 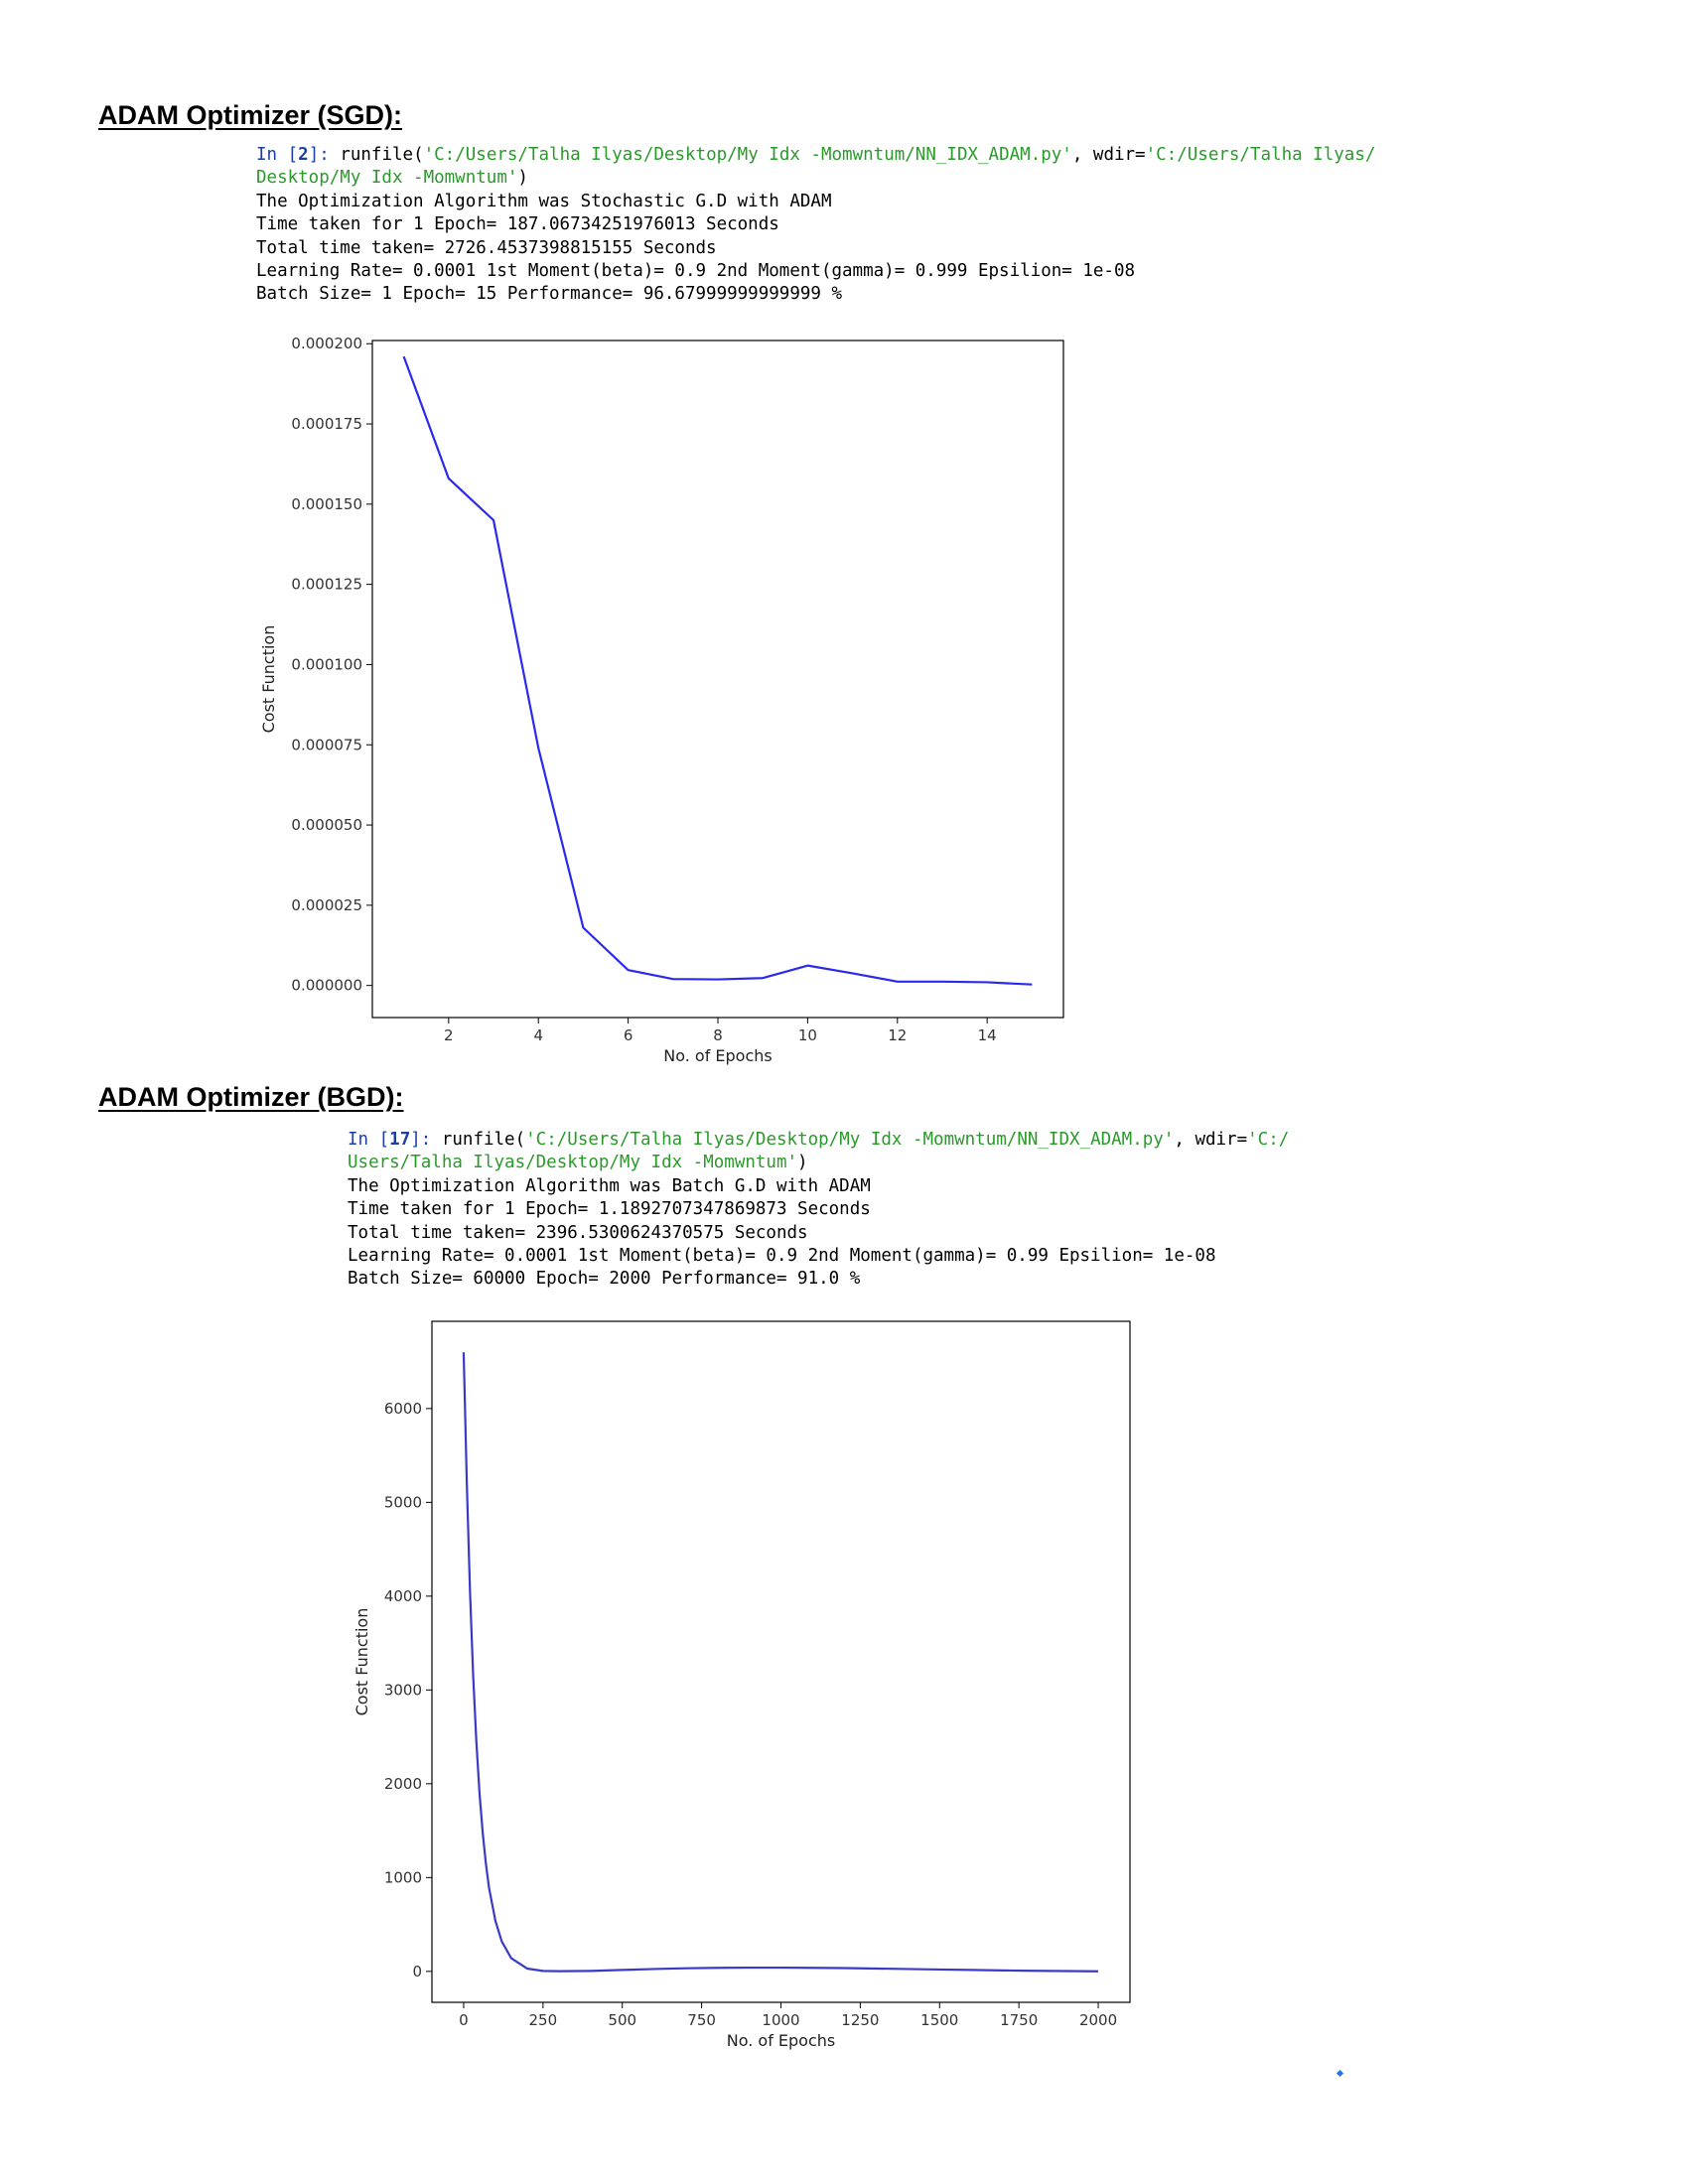 I want to click on y-tick: 0.000200, so click(x=331, y=343).